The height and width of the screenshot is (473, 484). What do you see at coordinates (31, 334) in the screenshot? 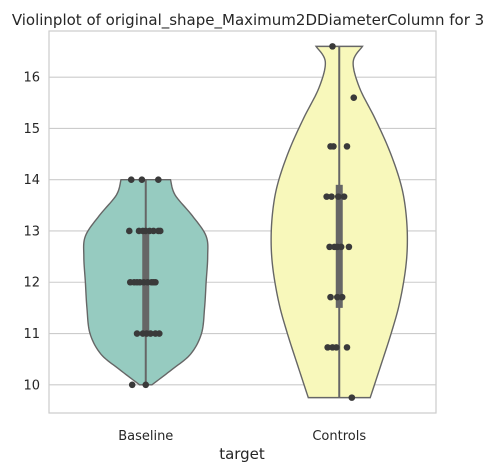
I see `y-tick-label: 11` at bounding box center [31, 334].